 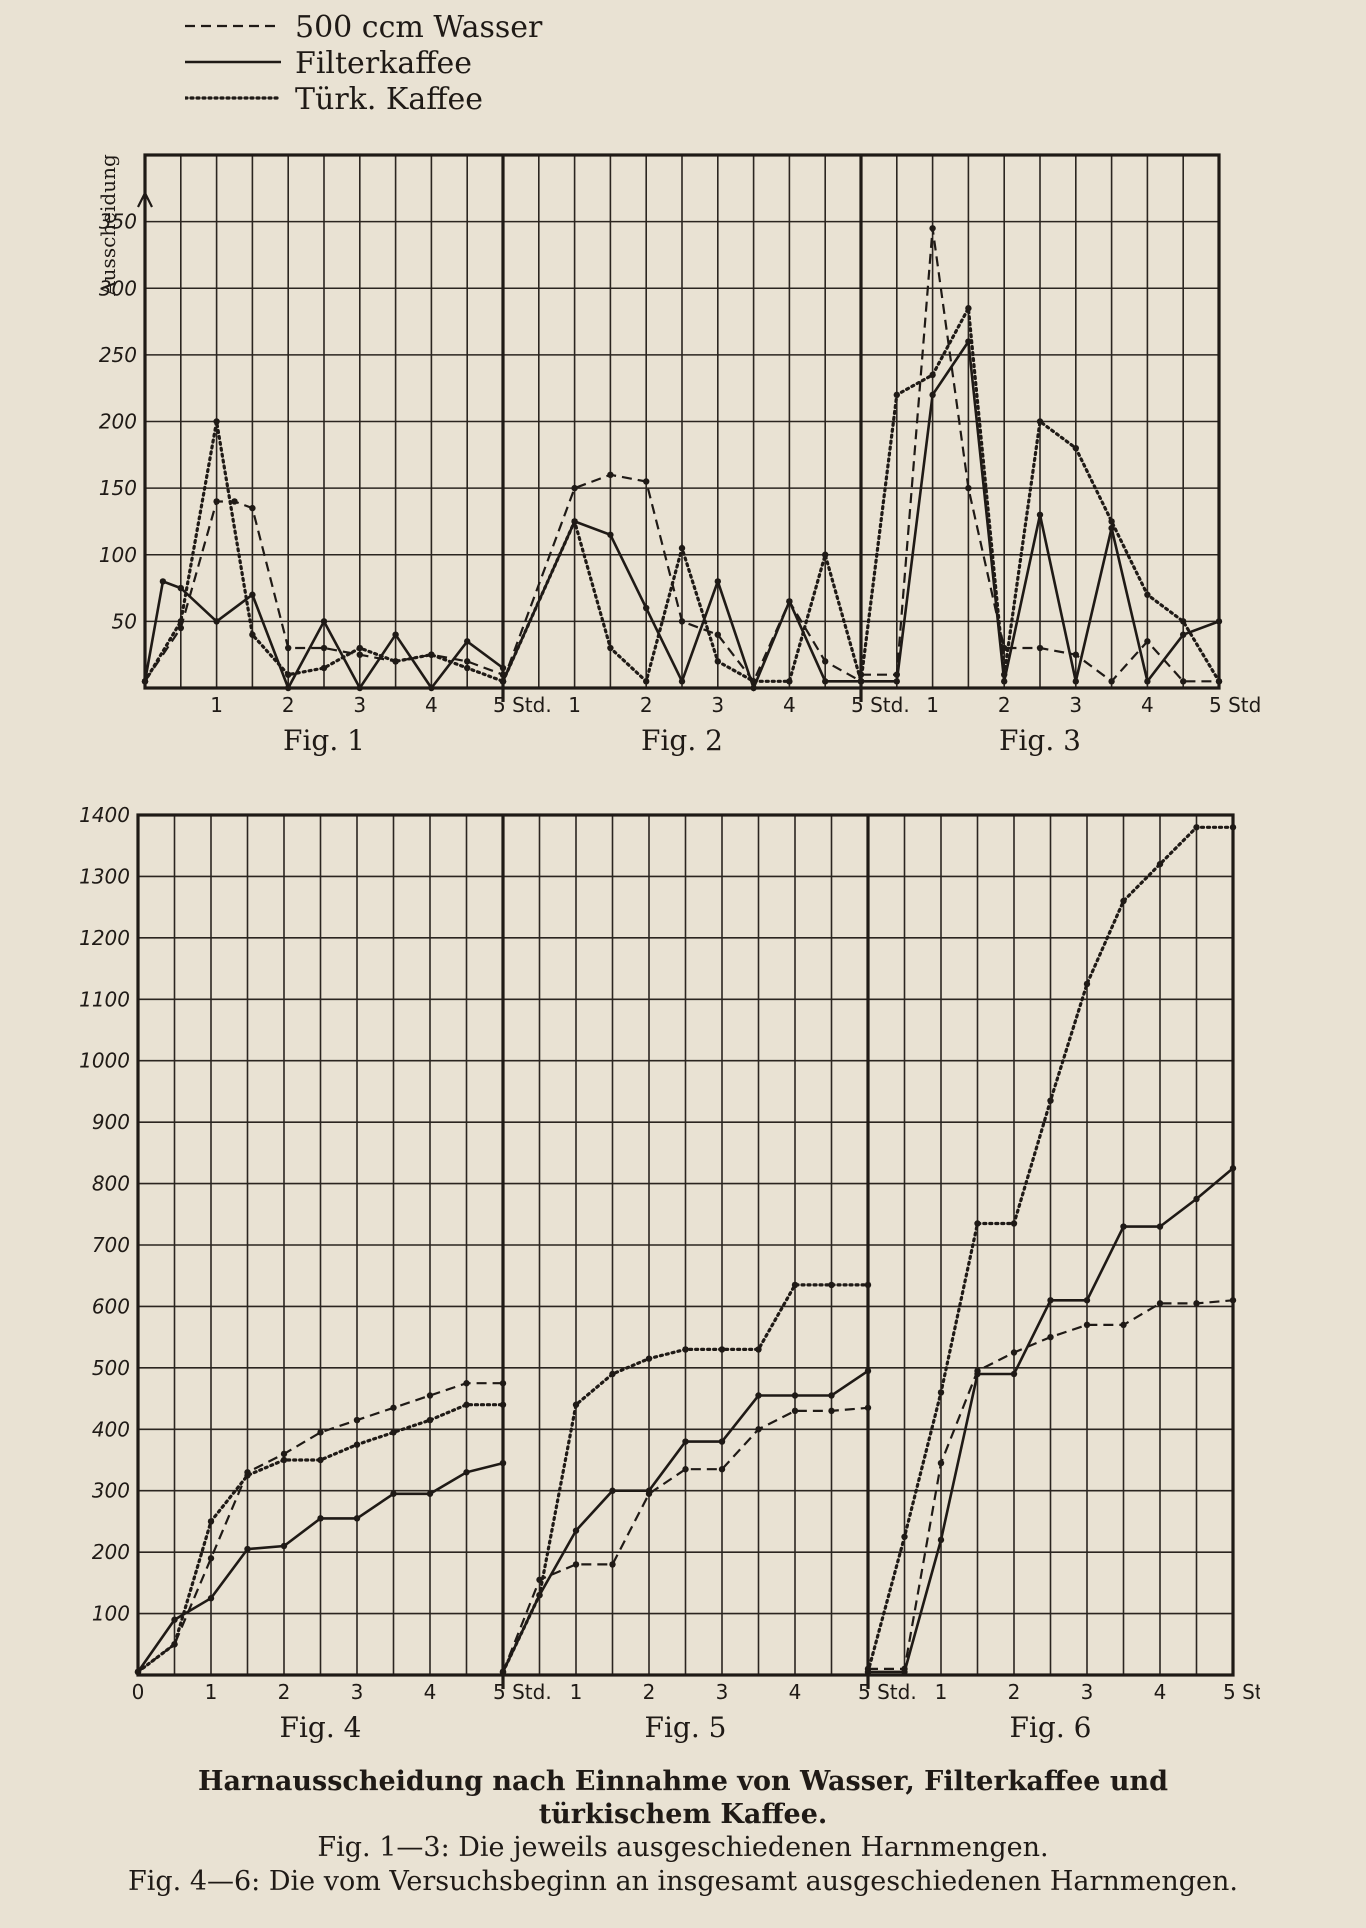 I want to click on series-line-turk, so click(x=682, y=600).